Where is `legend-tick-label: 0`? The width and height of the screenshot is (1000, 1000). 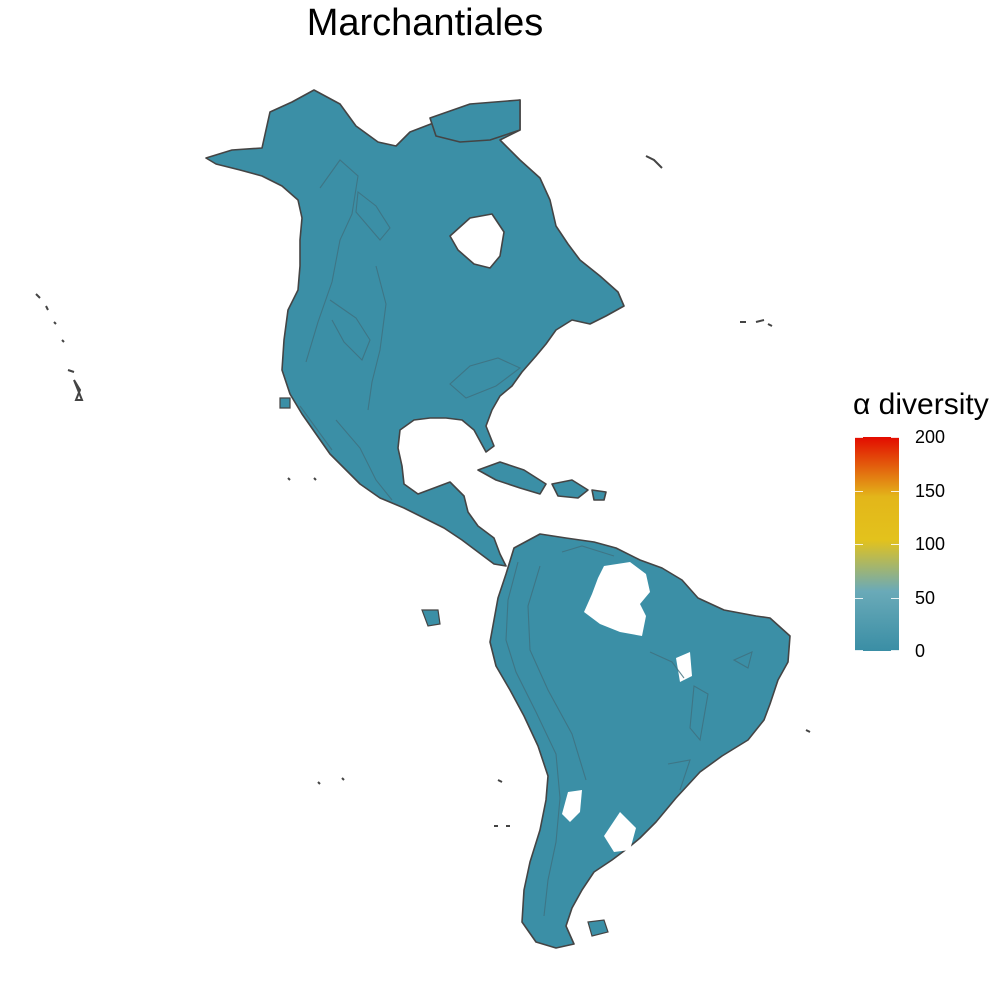
legend-tick-label: 0 is located at coordinates (920, 651).